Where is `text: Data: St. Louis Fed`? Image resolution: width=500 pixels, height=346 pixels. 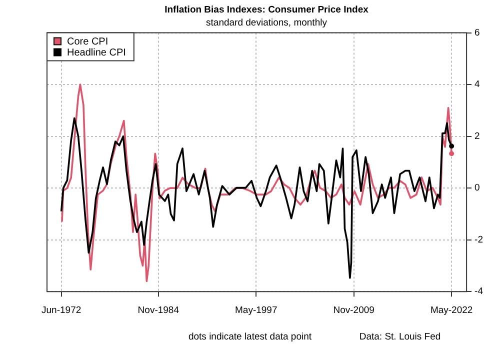 text: Data: St. Louis Fed is located at coordinates (400, 337).